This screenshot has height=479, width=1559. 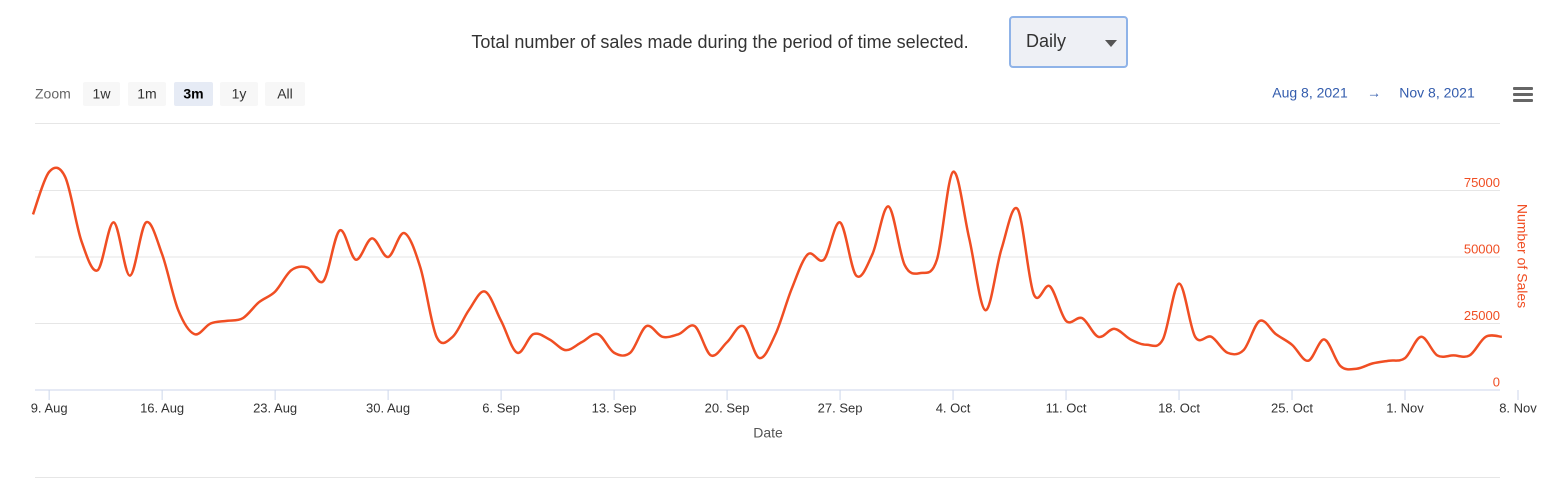 What do you see at coordinates (727, 407) in the screenshot?
I see `x-tick-label: 20. Sep` at bounding box center [727, 407].